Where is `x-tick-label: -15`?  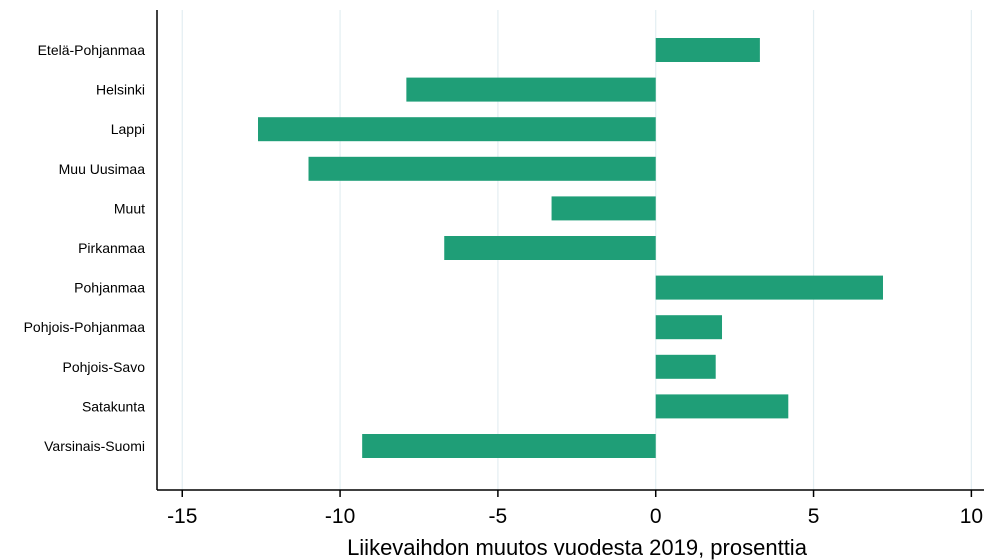 x-tick-label: -15 is located at coordinates (182, 516).